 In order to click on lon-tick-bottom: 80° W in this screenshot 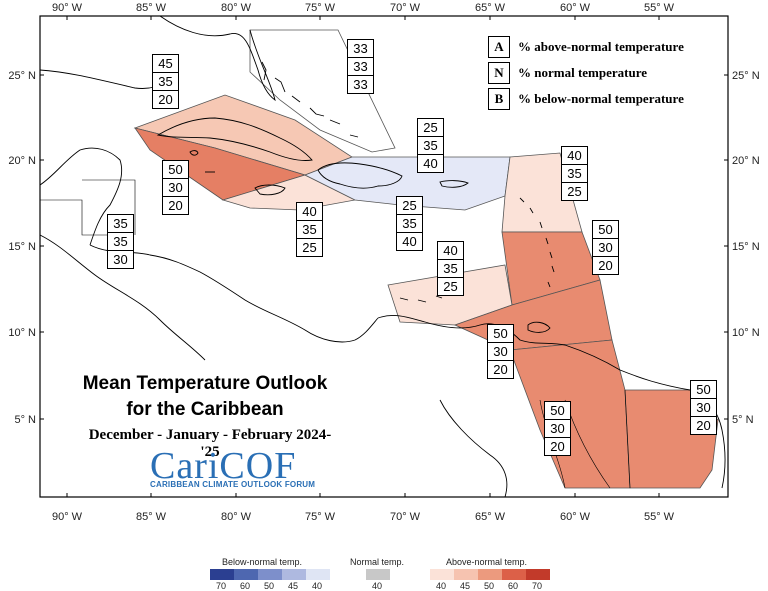, I will do `click(236, 517)`.